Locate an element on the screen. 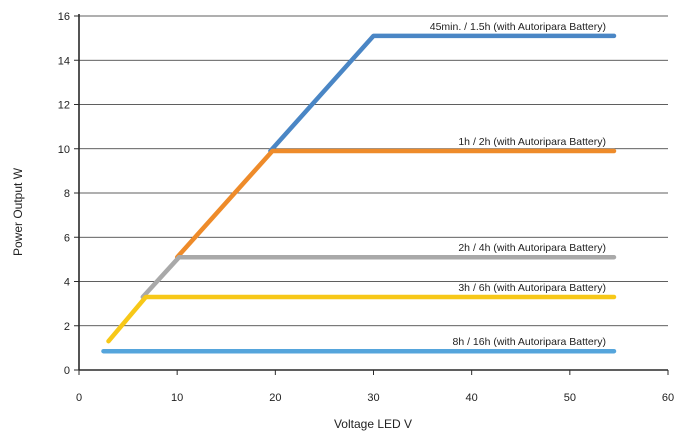 This screenshot has height=440, width=680. y-tick-label-14: 14 is located at coordinates (64, 61).